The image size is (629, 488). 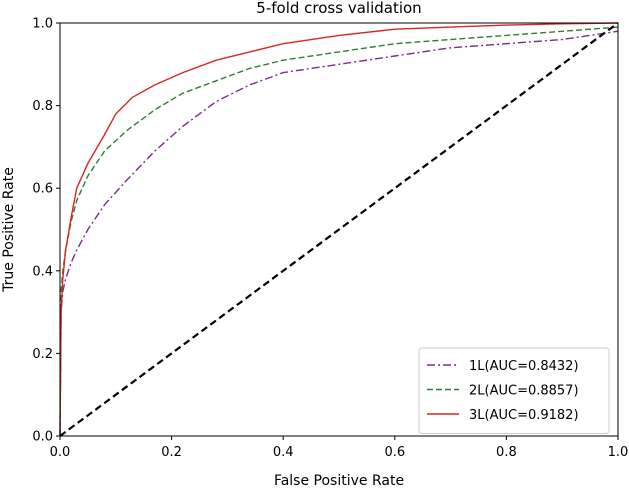 I want to click on y-tick-label: 0.0, so click(x=42, y=437).